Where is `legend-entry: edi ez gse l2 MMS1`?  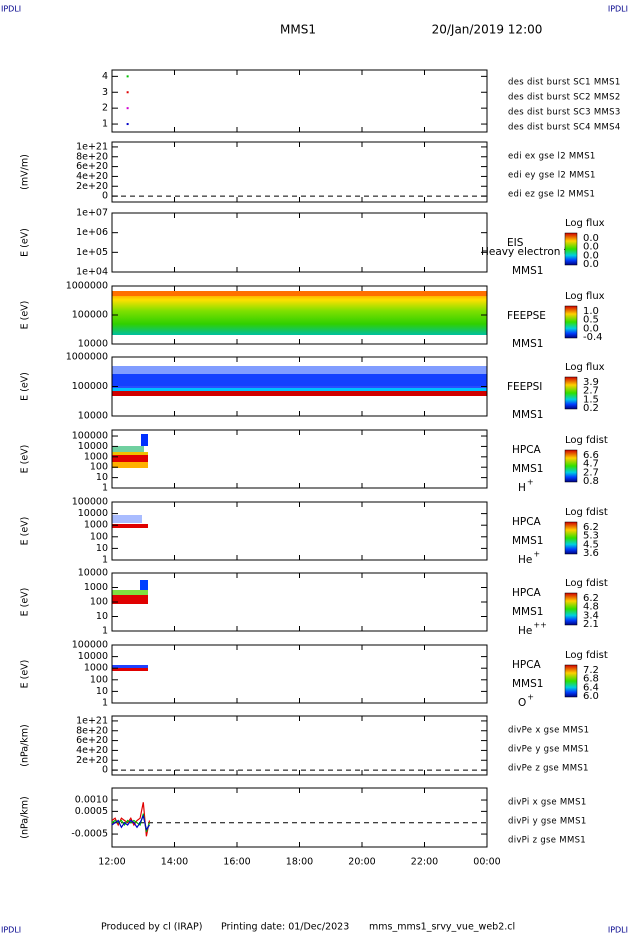
legend-entry: edi ez gse l2 MMS1 is located at coordinates (551, 195).